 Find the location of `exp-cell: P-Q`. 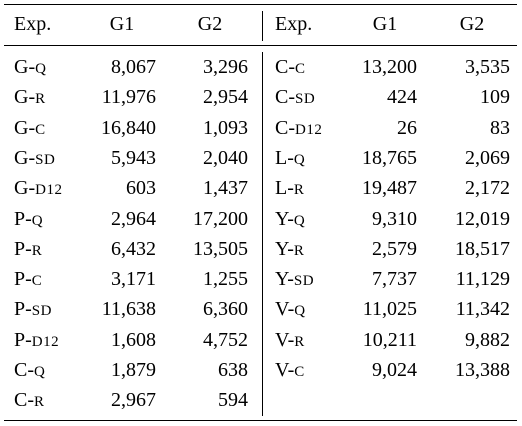

exp-cell: P-Q is located at coordinates (28, 219).